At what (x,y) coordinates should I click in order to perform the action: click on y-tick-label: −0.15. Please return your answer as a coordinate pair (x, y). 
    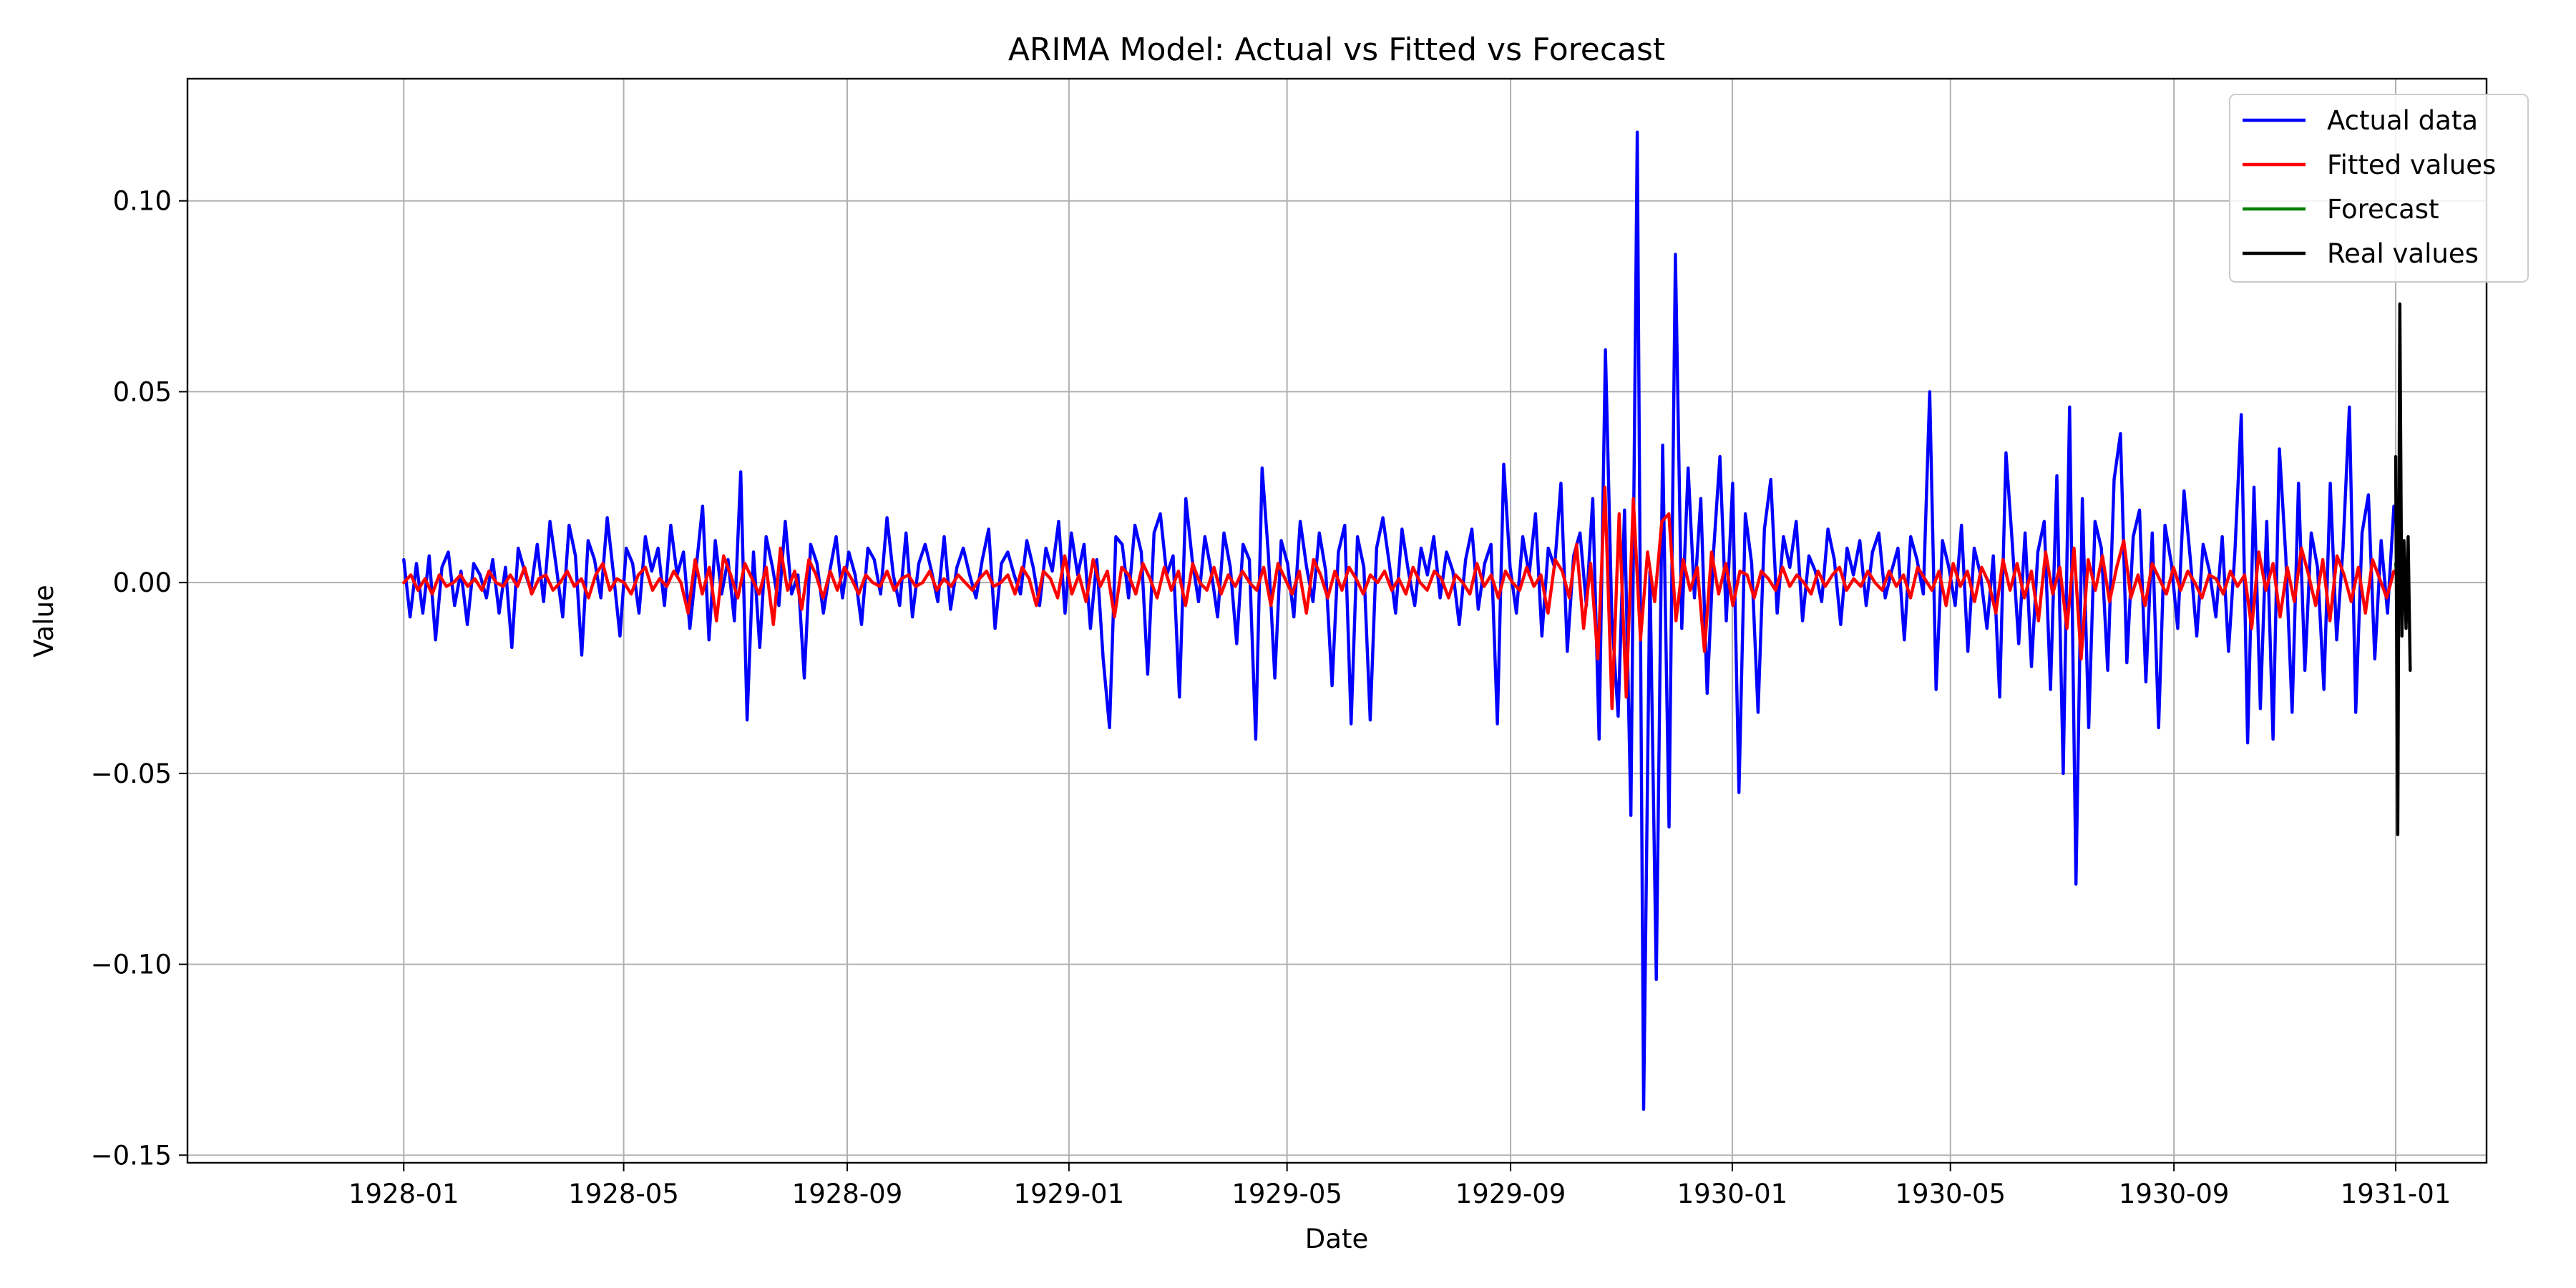
    Looking at the image, I should click on (131, 1155).